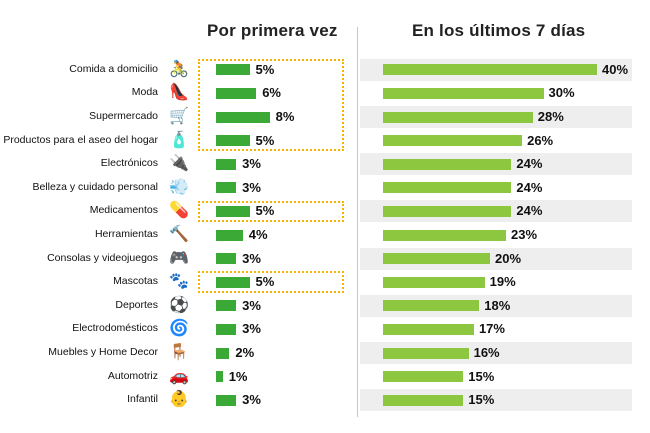 This screenshot has height=433, width=650. I want to click on car-icon: 🚗, so click(179, 376).